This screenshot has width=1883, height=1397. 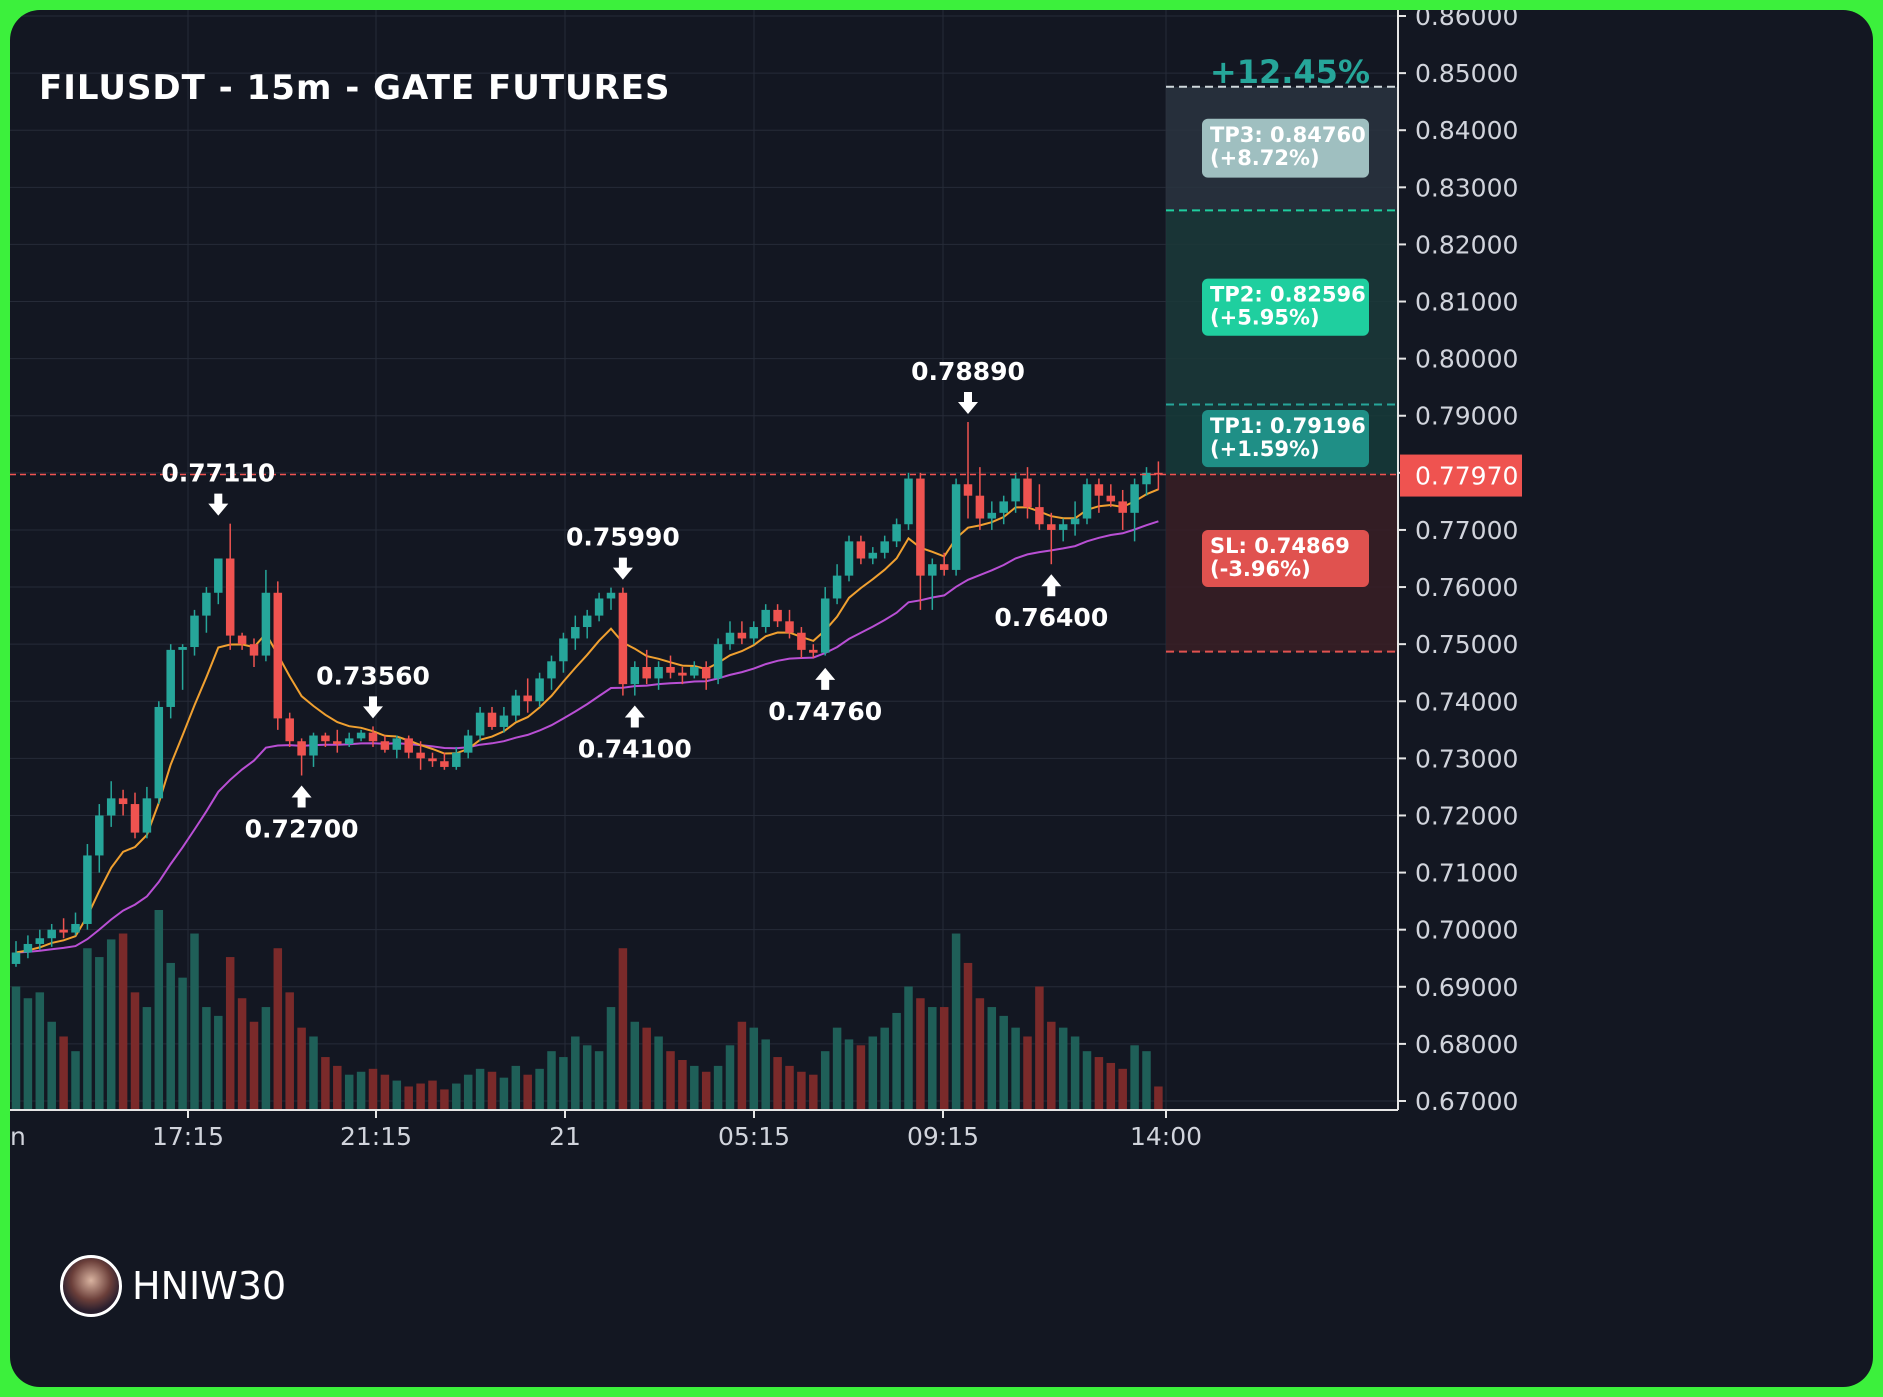 What do you see at coordinates (1288, 135) in the screenshot?
I see `target-label: TP3: 0.84760` at bounding box center [1288, 135].